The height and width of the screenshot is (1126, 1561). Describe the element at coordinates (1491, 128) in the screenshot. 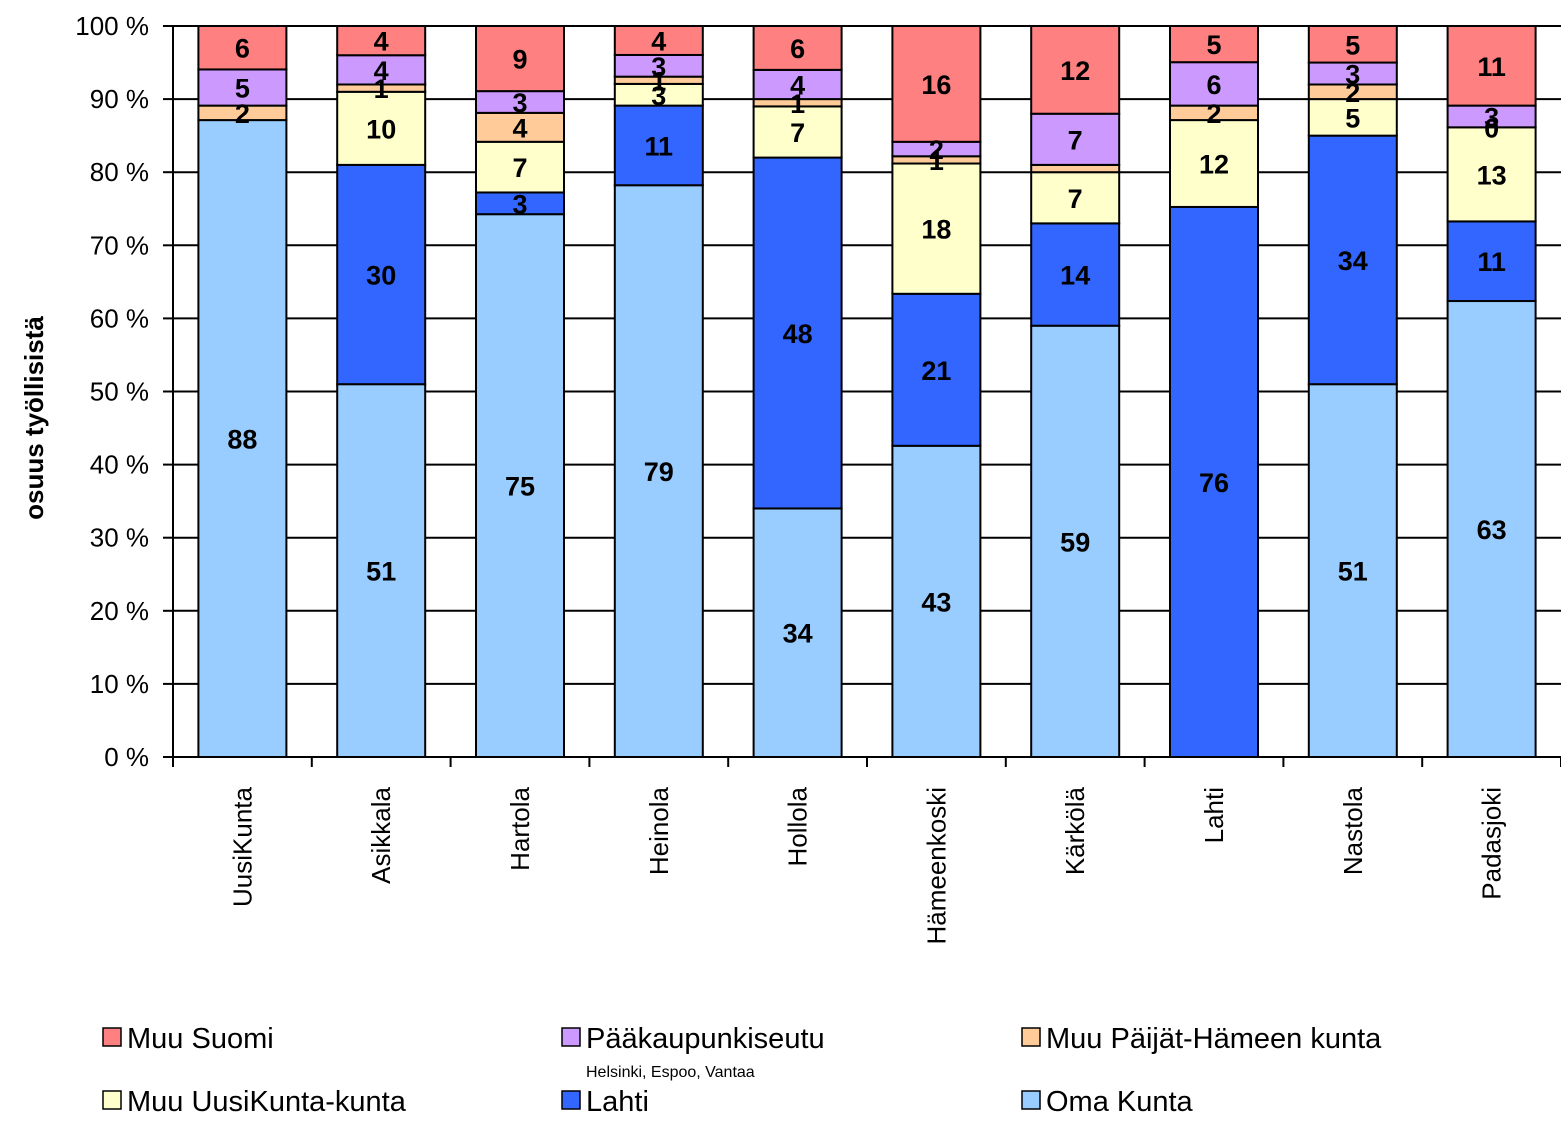

I see `data-label: 0` at that location.